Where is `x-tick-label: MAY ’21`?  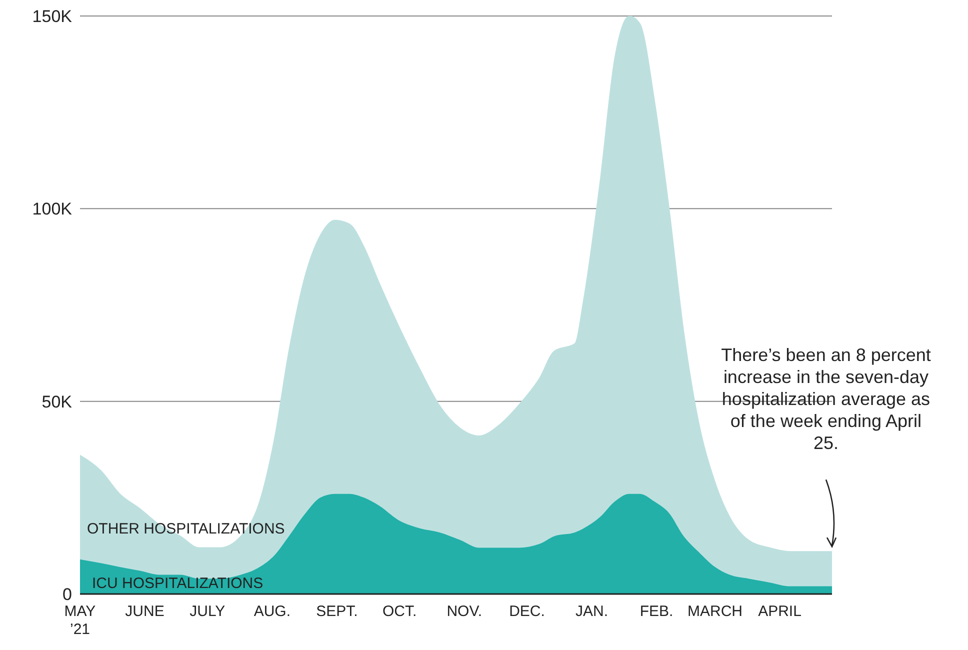 x-tick-label: MAY ’21 is located at coordinates (80, 620).